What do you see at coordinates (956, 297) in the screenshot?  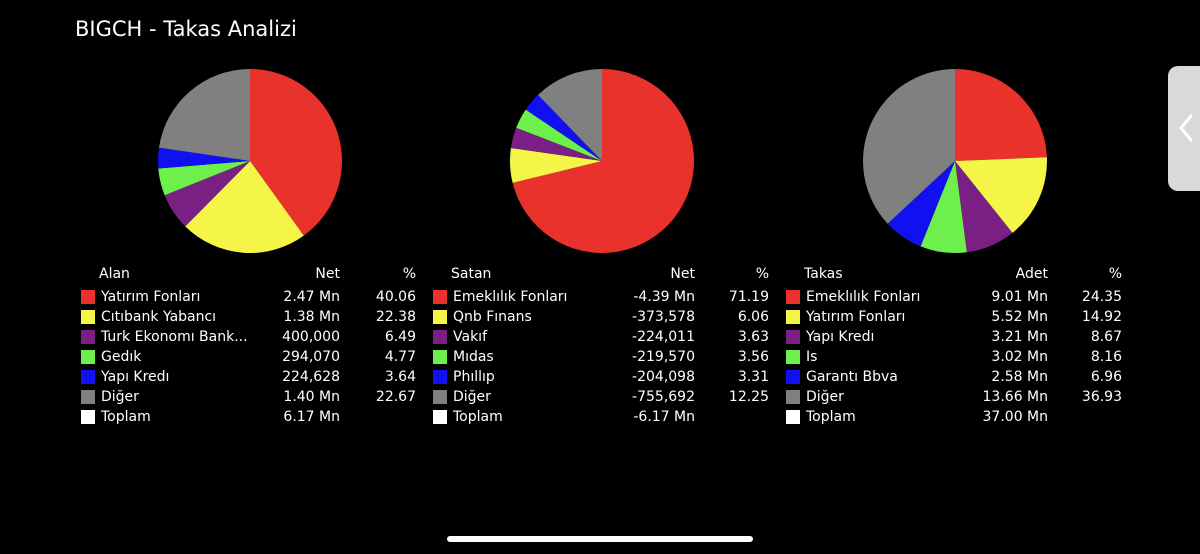 I see `takas-table-row: Emeklılık Fonları 9.01 Mn 24.35` at bounding box center [956, 297].